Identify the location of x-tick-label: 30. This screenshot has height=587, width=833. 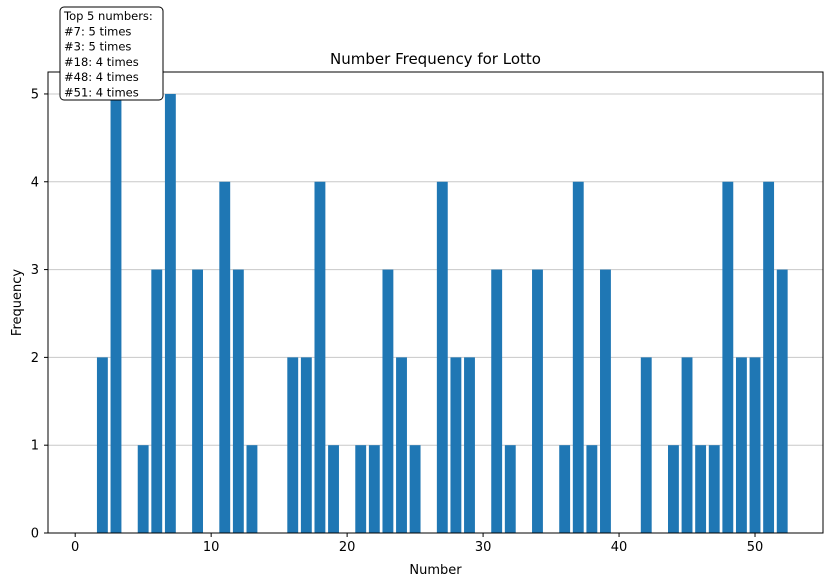
(483, 547).